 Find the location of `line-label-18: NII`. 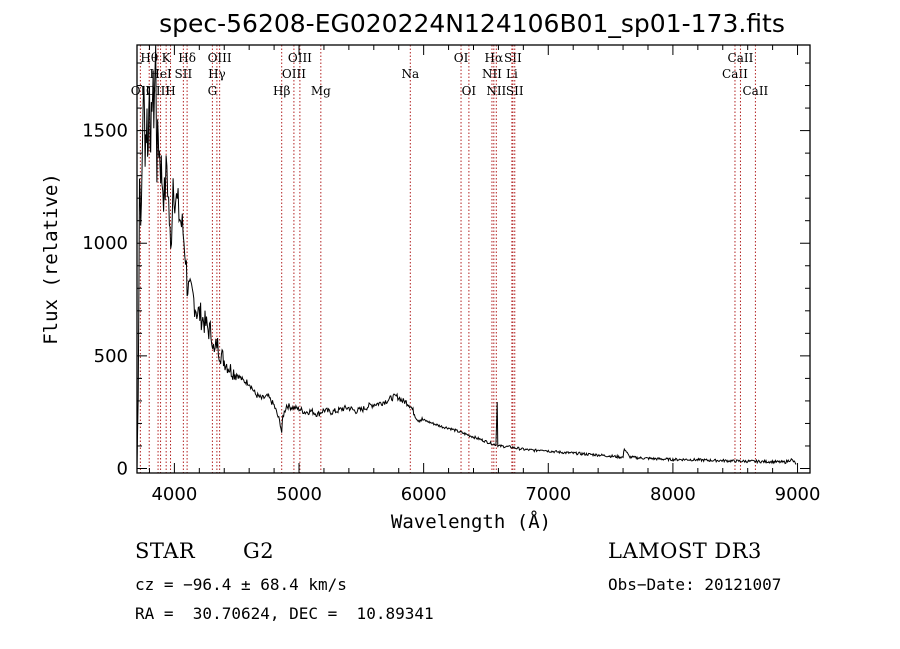

line-label-18: NII is located at coordinates (492, 74).